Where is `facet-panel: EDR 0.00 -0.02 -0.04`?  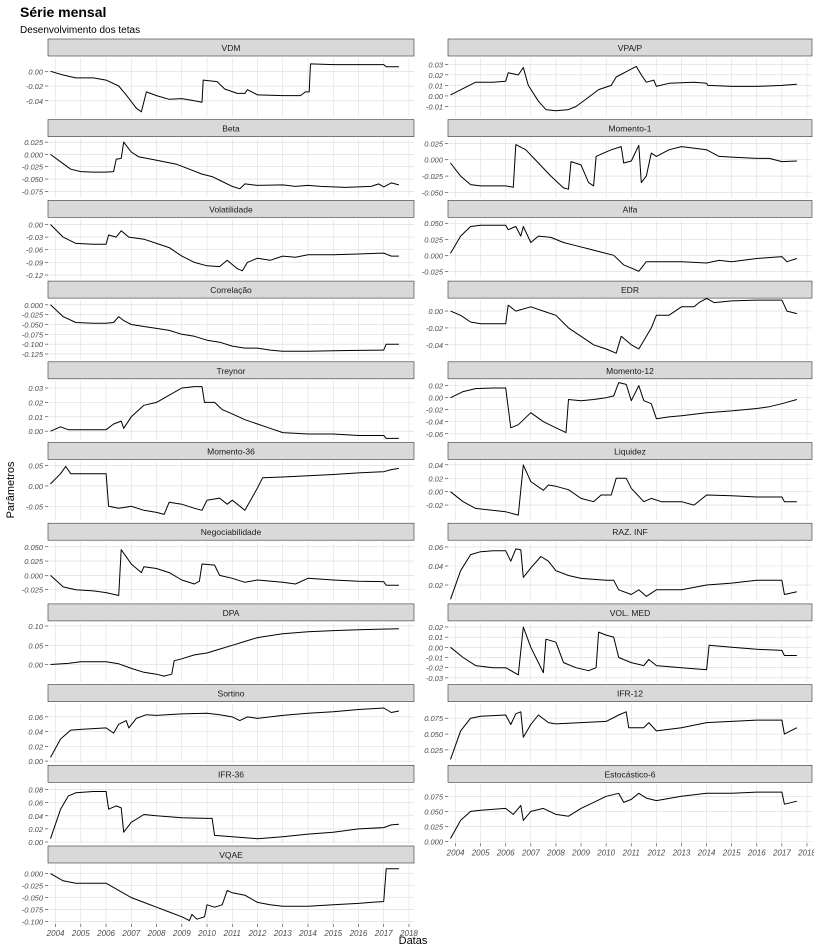 facet-panel: EDR 0.00 -0.02 -0.04 is located at coordinates (619, 320).